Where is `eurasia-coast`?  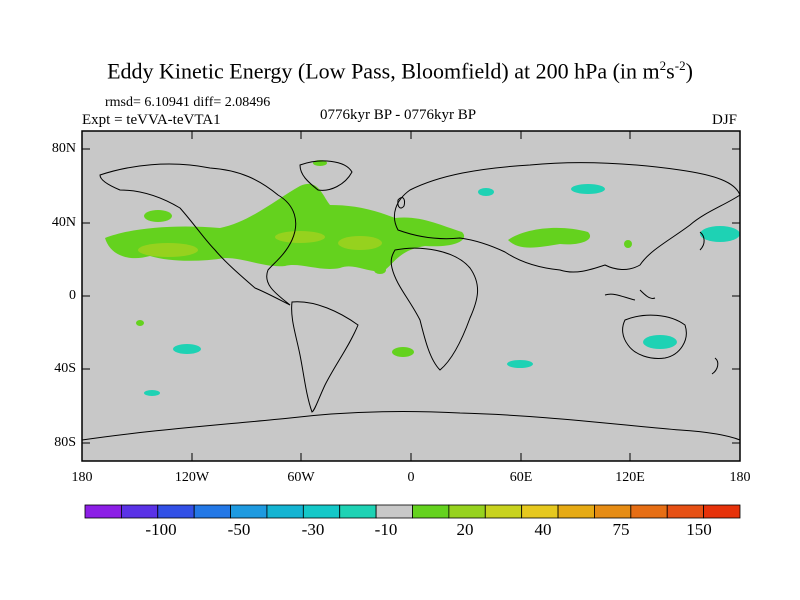
eurasia-coast is located at coordinates (567, 217).